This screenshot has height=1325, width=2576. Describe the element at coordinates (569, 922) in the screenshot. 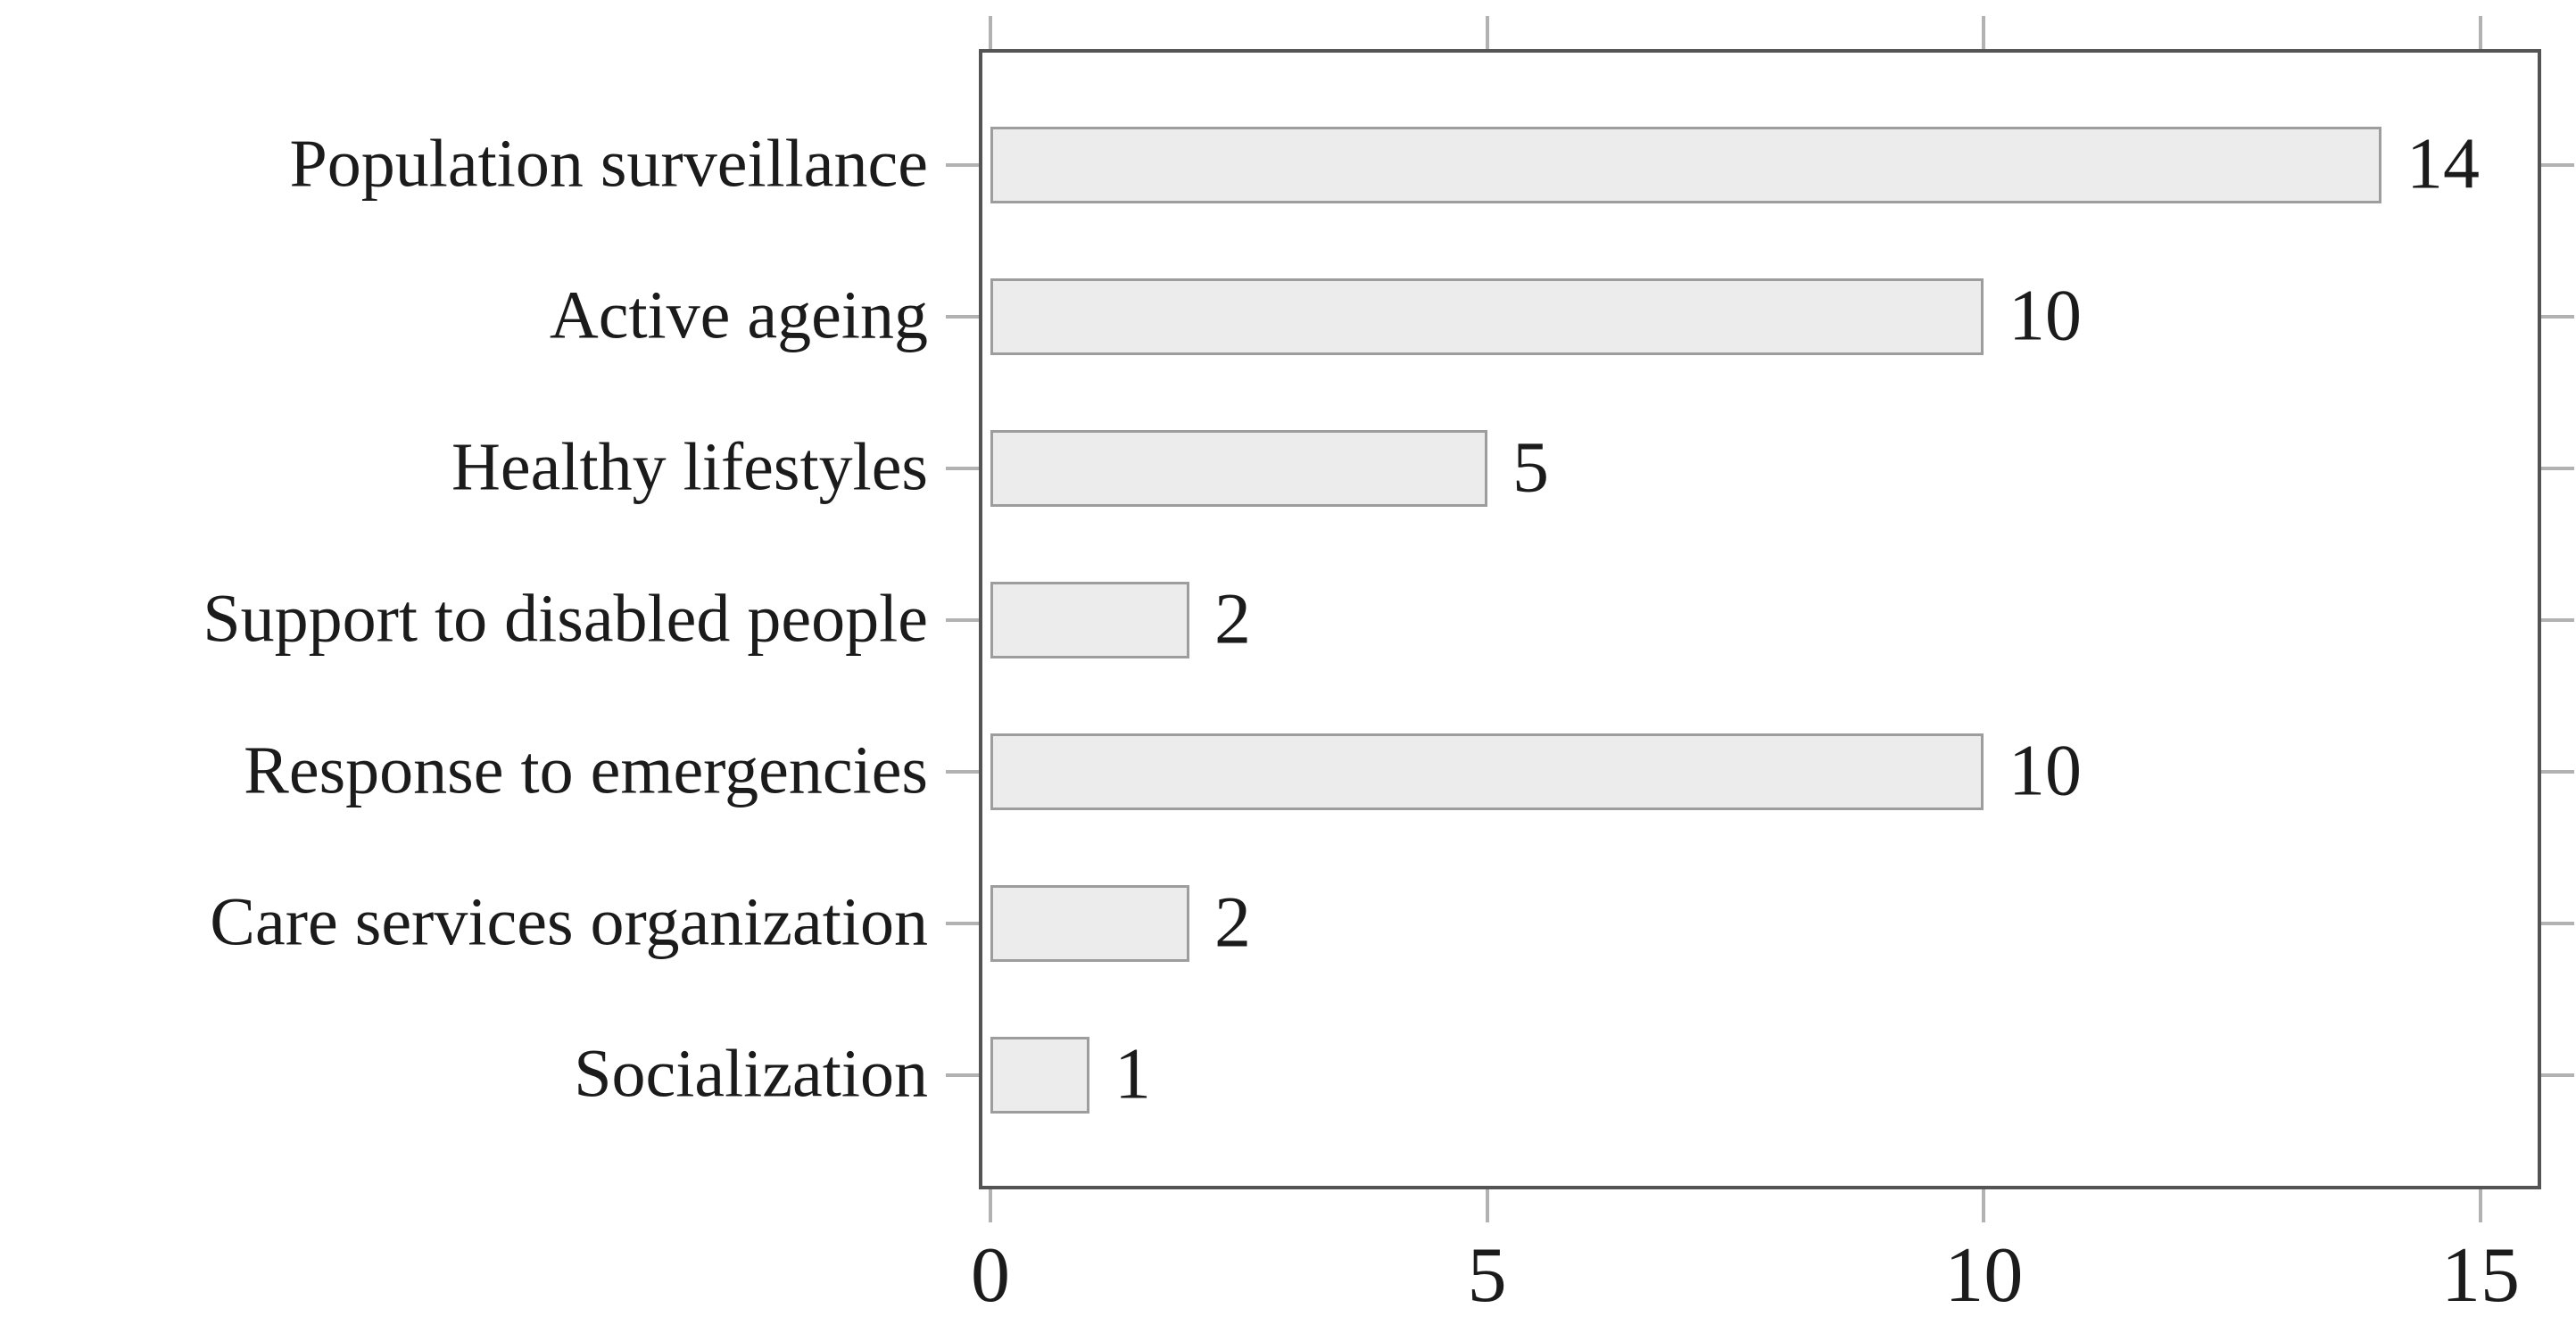

I see `category-label: Care services organization` at that location.